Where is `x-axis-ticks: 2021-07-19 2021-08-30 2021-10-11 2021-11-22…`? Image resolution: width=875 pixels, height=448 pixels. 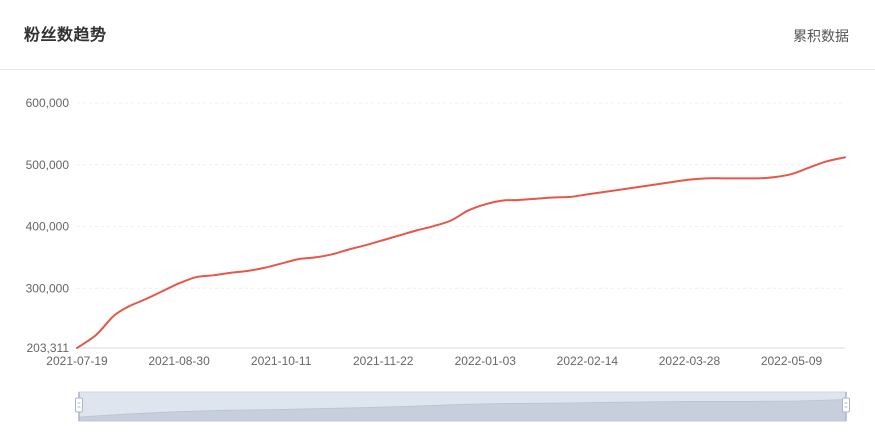 x-axis-ticks: 2021-07-19 2021-08-30 2021-10-11 2021-11-22… is located at coordinates (434, 361).